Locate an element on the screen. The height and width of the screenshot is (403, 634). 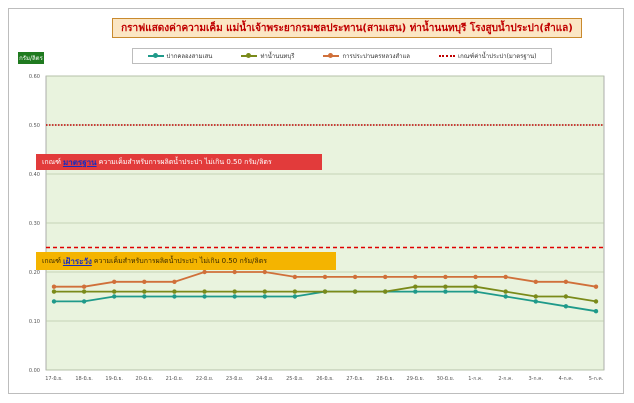
x-tick-label-6: 23-มิ.ย. is located at coordinates (235, 378).